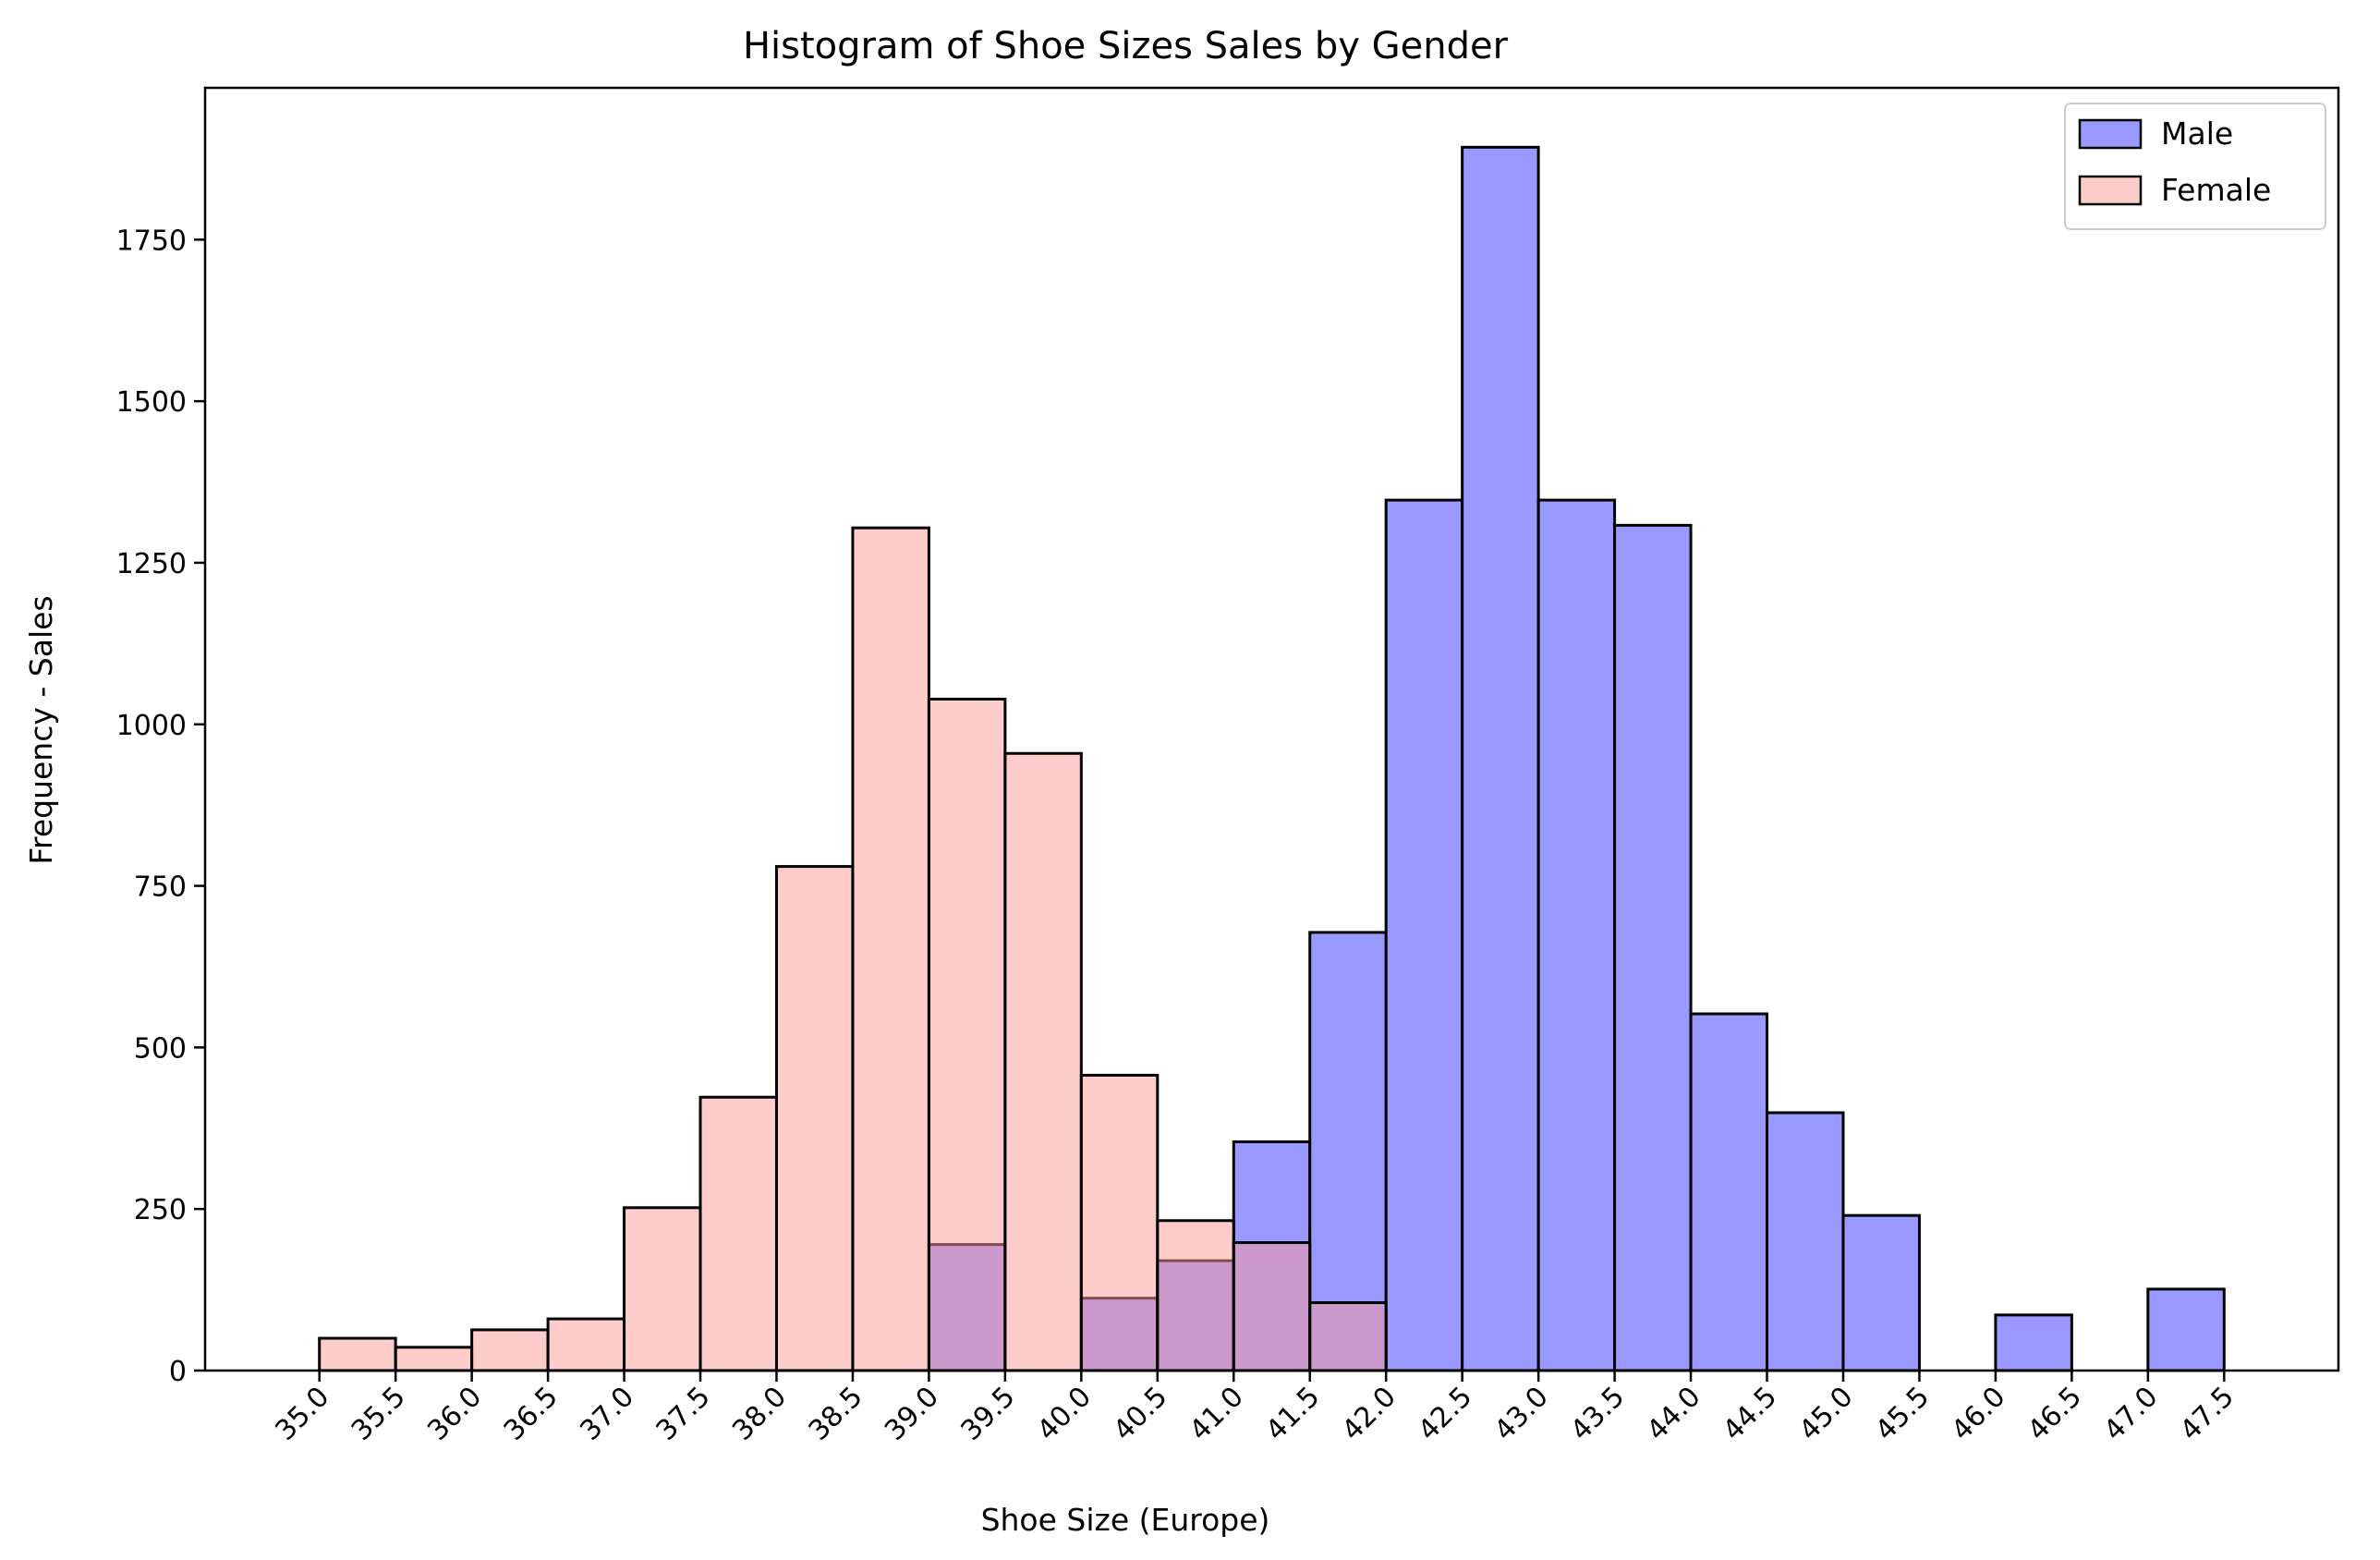  Describe the element at coordinates (1195, 1295) in the screenshot. I see `bar-female-40.5` at that location.